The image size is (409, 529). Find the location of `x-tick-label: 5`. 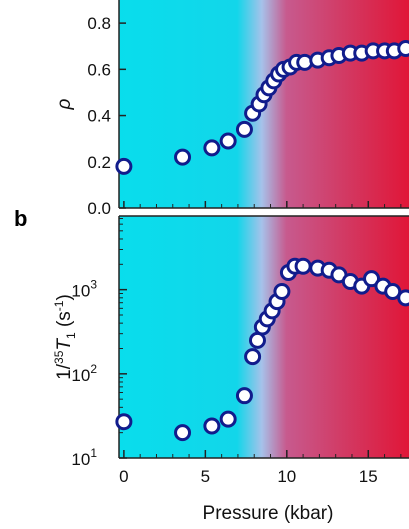

x-tick-label: 5 is located at coordinates (205, 476).